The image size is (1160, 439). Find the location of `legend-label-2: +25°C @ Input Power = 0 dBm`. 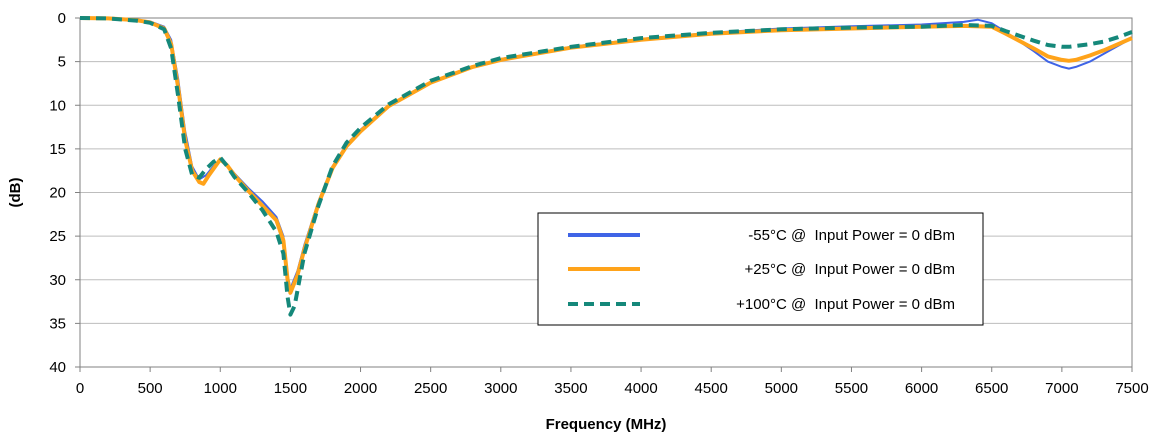

legend-label-2: +25°C @ Input Power = 0 dBm is located at coordinates (850, 269).